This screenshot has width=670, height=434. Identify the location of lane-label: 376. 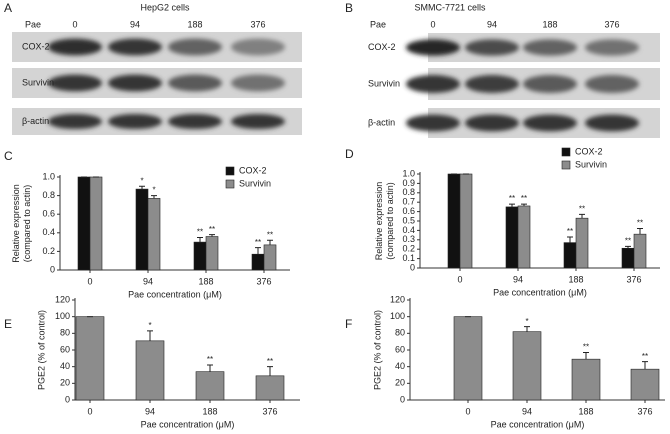
(257, 24).